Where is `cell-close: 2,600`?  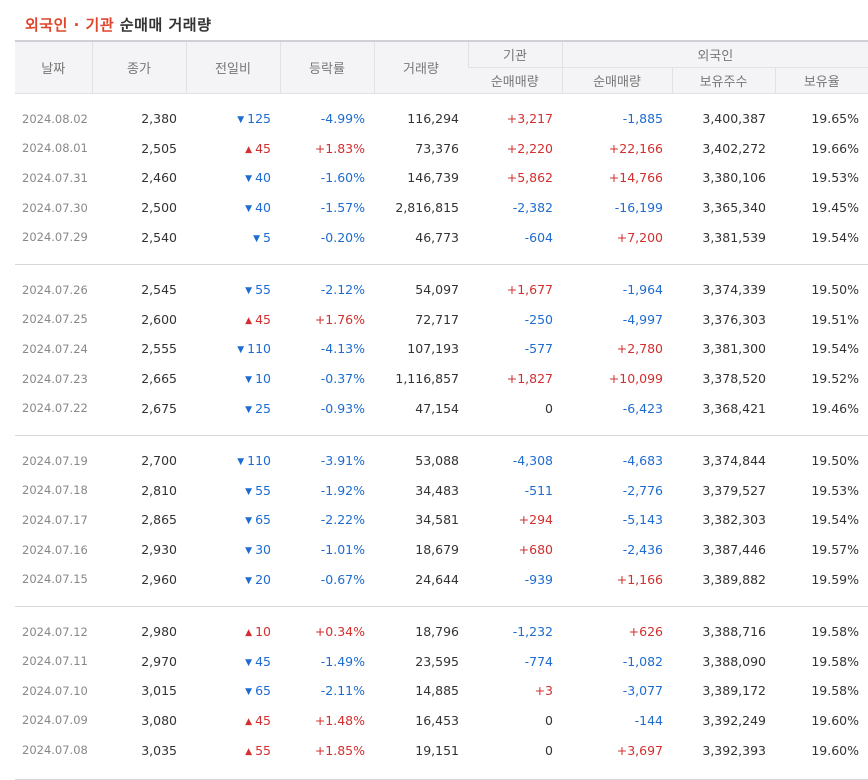
cell-close: 2,600 is located at coordinates (159, 319).